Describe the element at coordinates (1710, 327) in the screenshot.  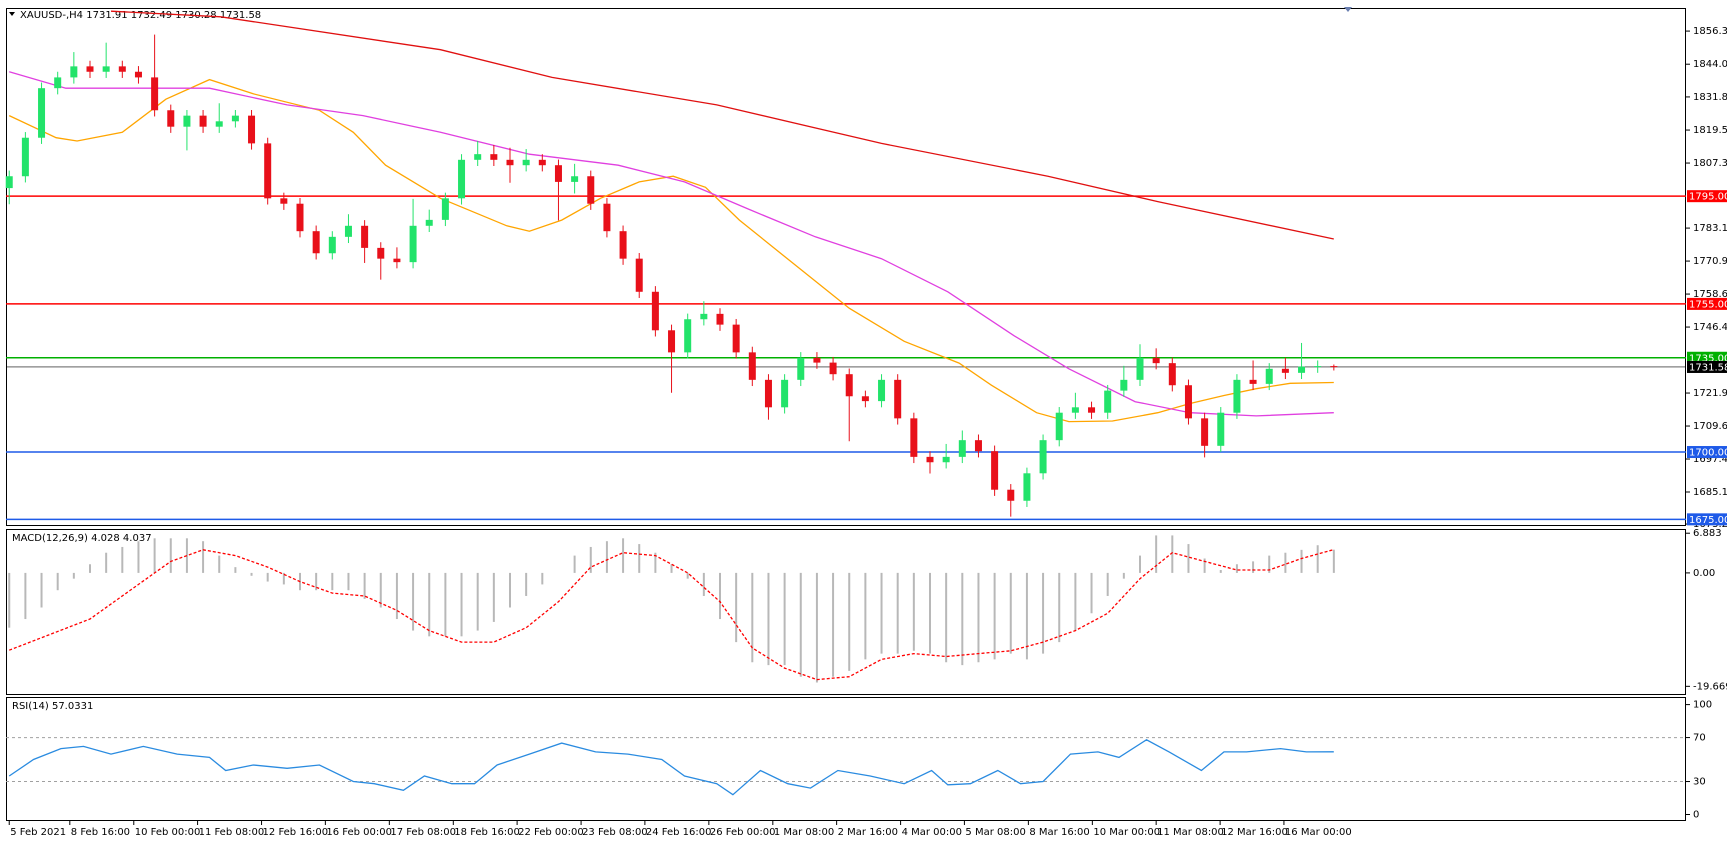
I see `y-tick-label: 1746.40` at that location.